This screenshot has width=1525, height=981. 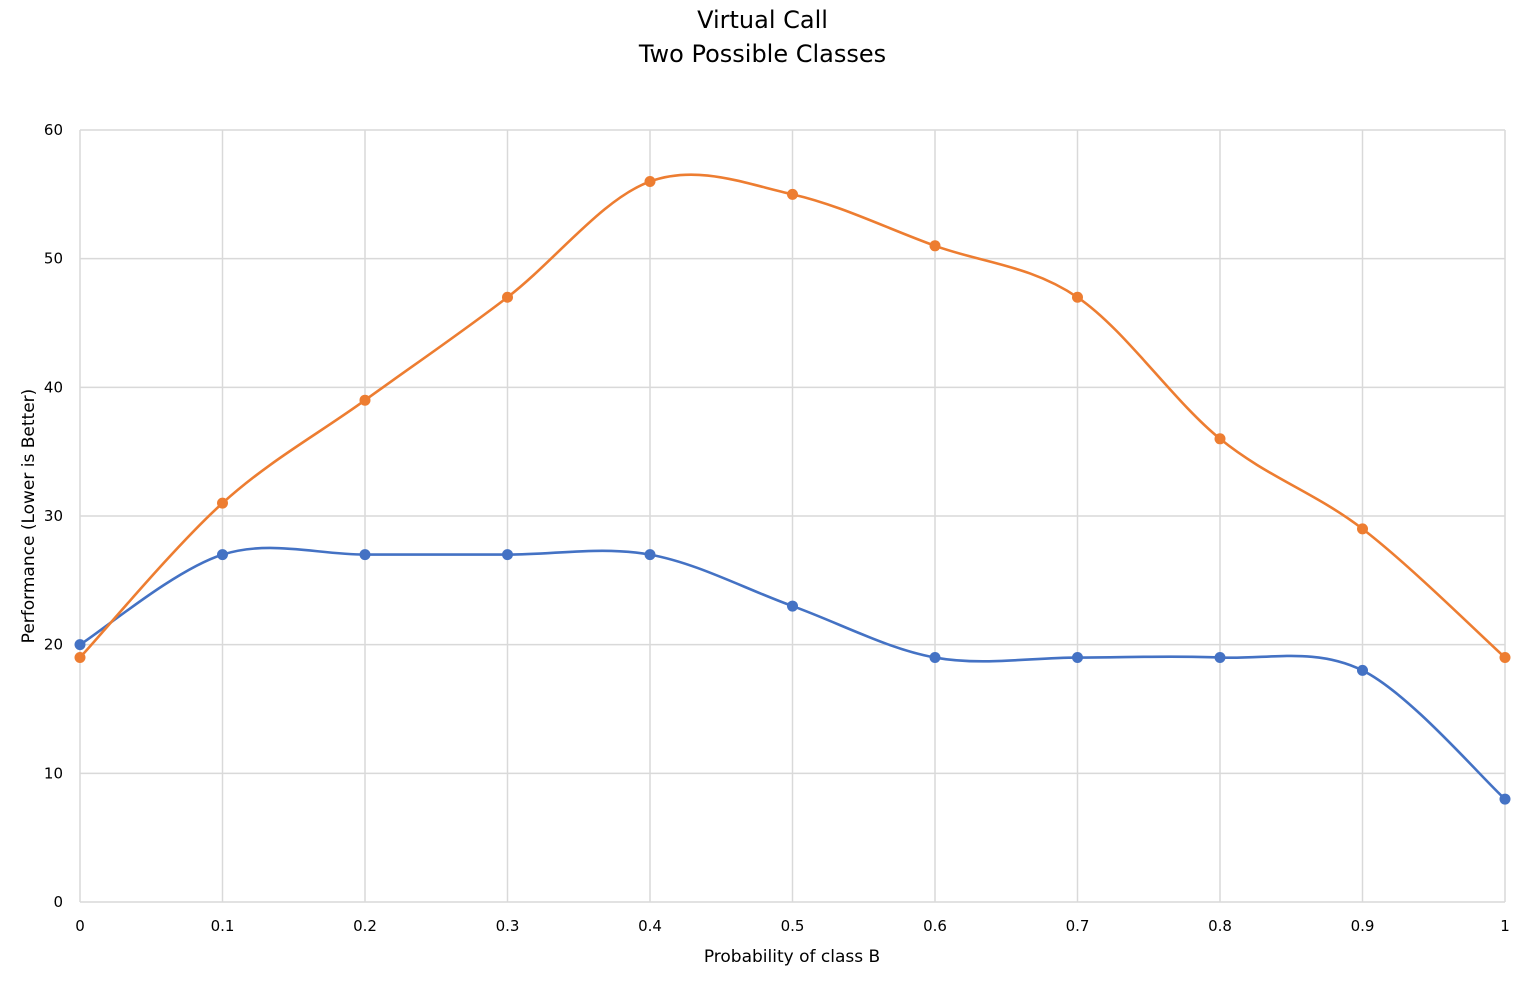 I want to click on x-tick-label: 0, so click(x=80, y=926).